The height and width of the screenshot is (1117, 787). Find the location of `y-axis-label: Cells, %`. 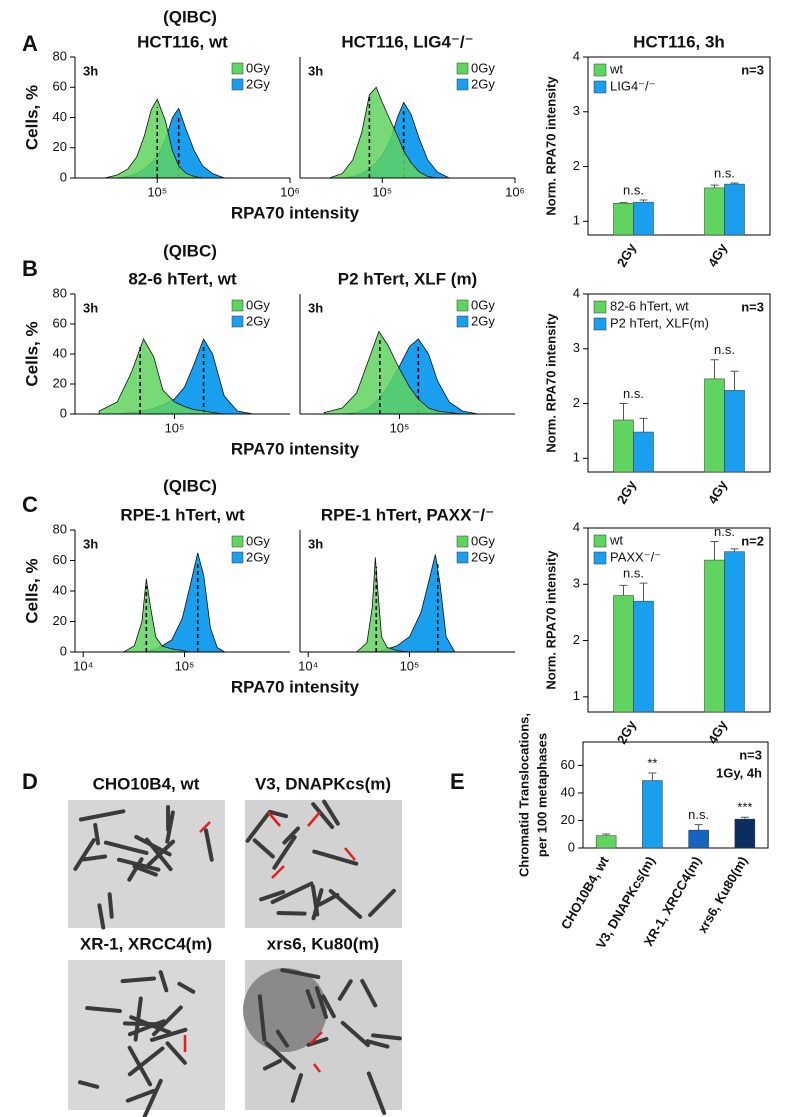

y-axis-label: Cells, % is located at coordinates (31, 353).